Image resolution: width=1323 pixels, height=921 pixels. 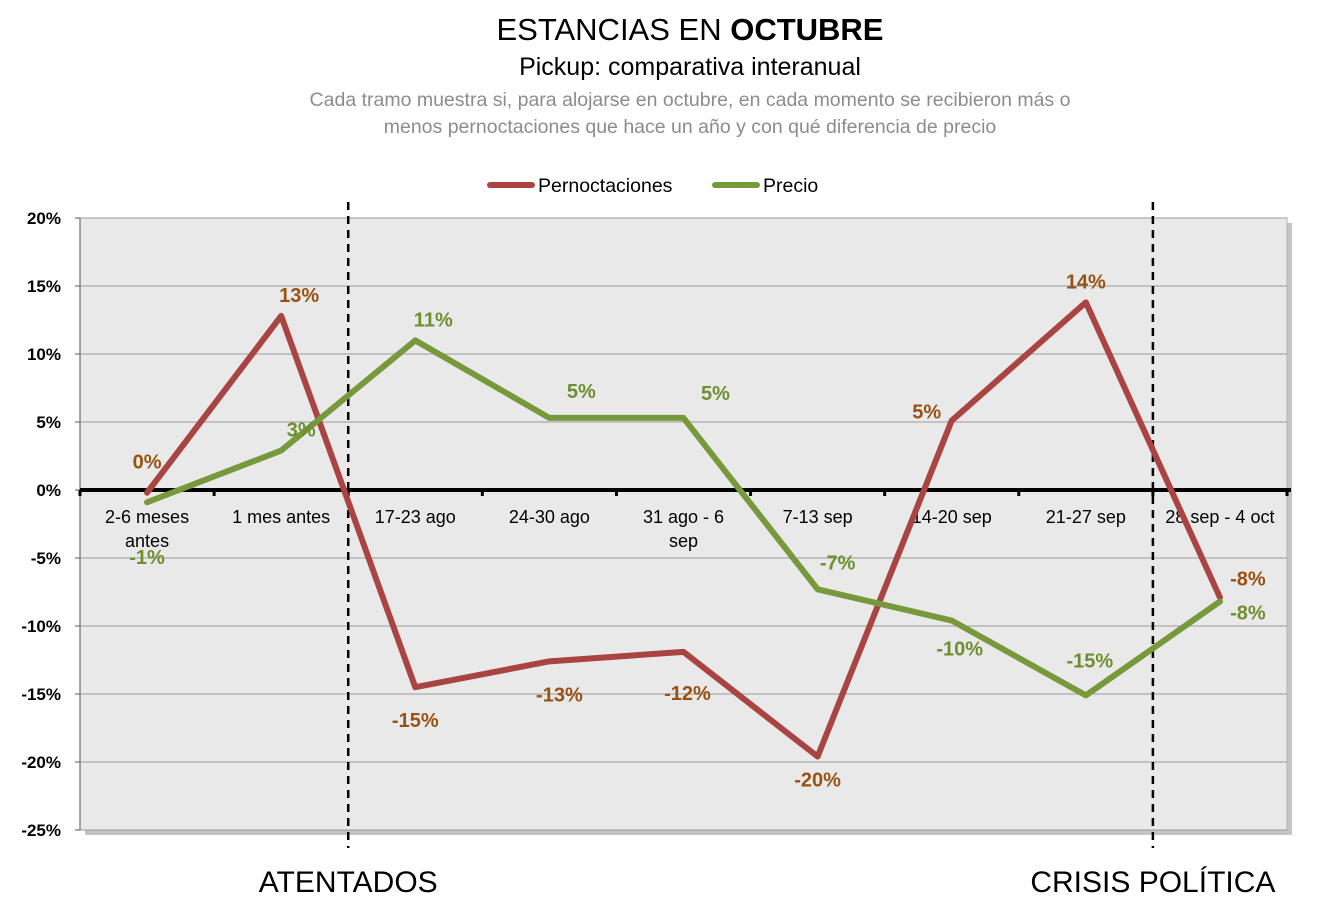 What do you see at coordinates (818, 517) in the screenshot?
I see `x-tick-label: 7-13 sep` at bounding box center [818, 517].